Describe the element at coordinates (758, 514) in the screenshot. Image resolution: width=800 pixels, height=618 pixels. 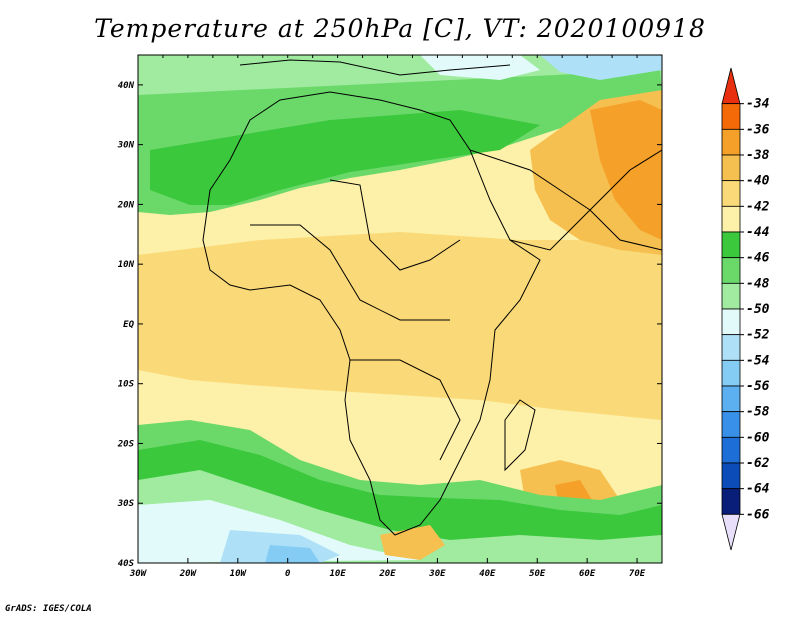
I see `colorbar-label: -66` at that location.